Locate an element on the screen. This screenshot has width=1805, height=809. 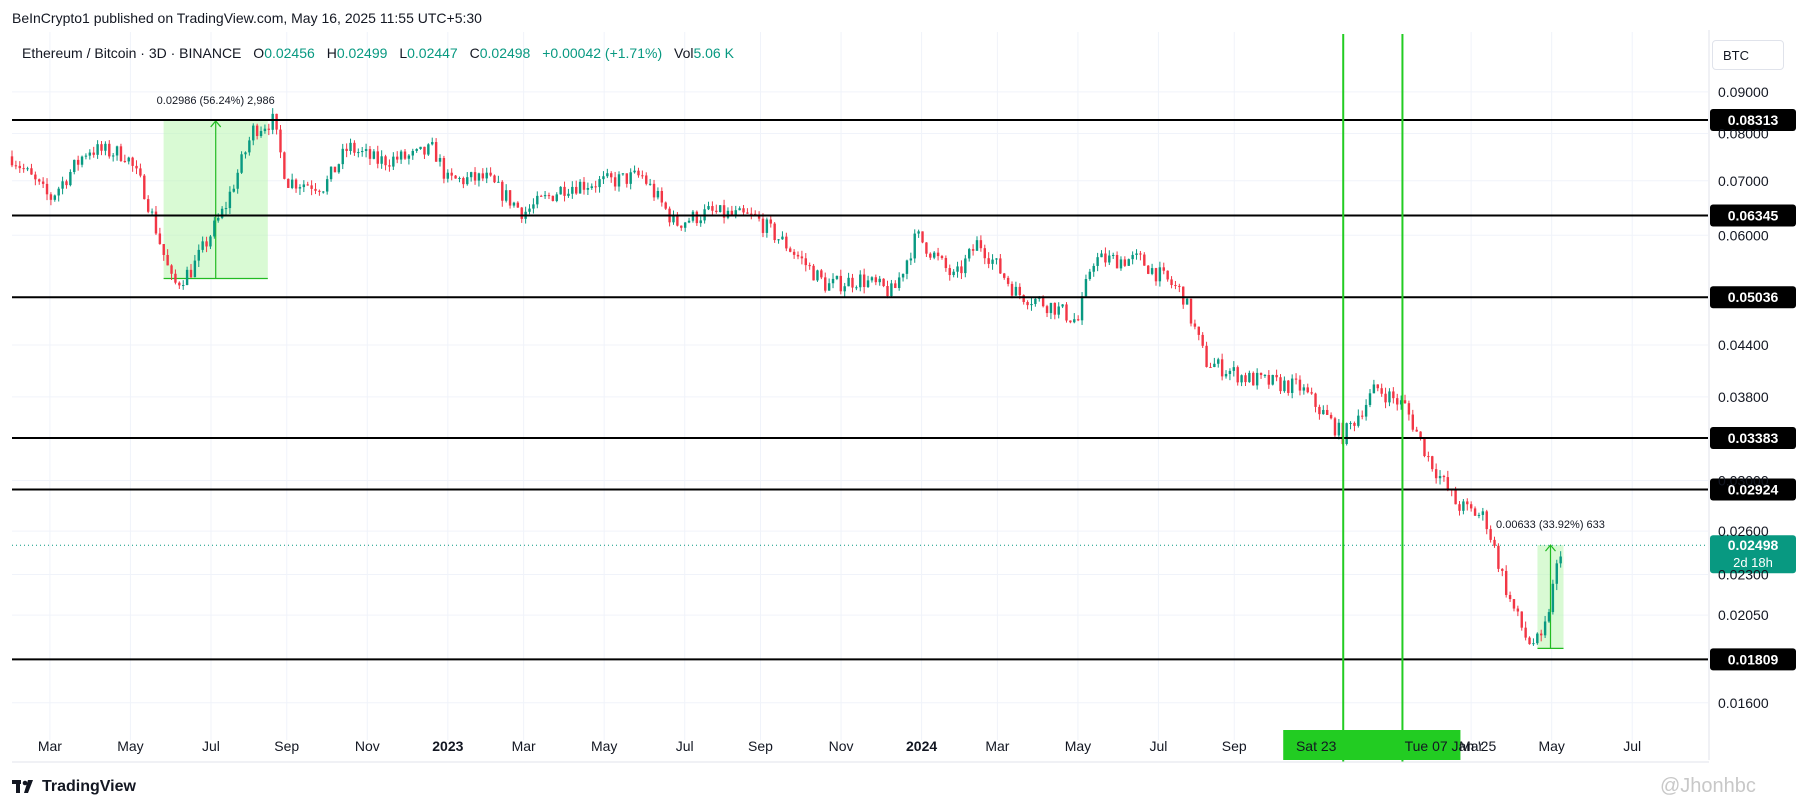
level-tag-label: 0.08313 is located at coordinates (1753, 120).